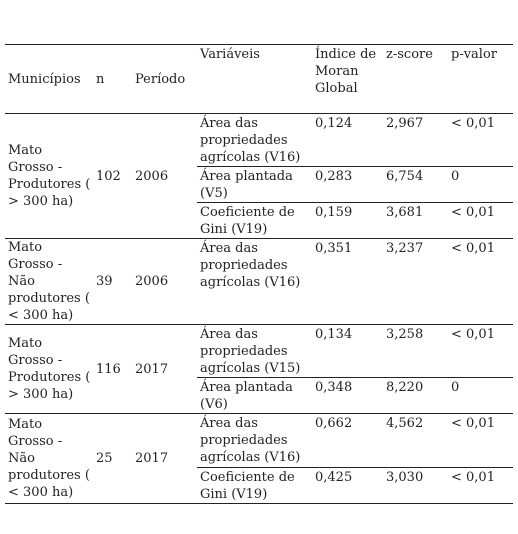 This screenshot has width=518, height=534. Describe the element at coordinates (347, 140) in the screenshot. I see `moran-cell: 0,124` at that location.